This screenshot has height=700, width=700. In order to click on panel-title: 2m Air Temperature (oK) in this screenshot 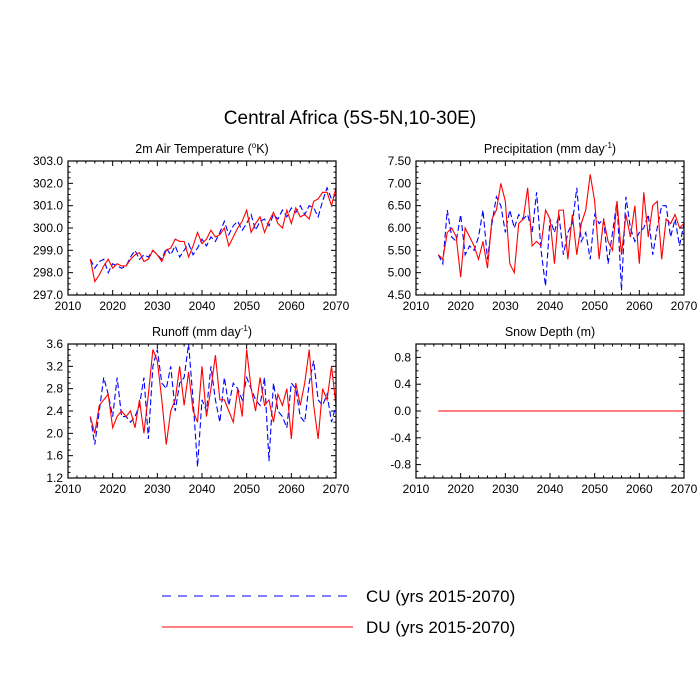, I will do `click(201, 148)`.